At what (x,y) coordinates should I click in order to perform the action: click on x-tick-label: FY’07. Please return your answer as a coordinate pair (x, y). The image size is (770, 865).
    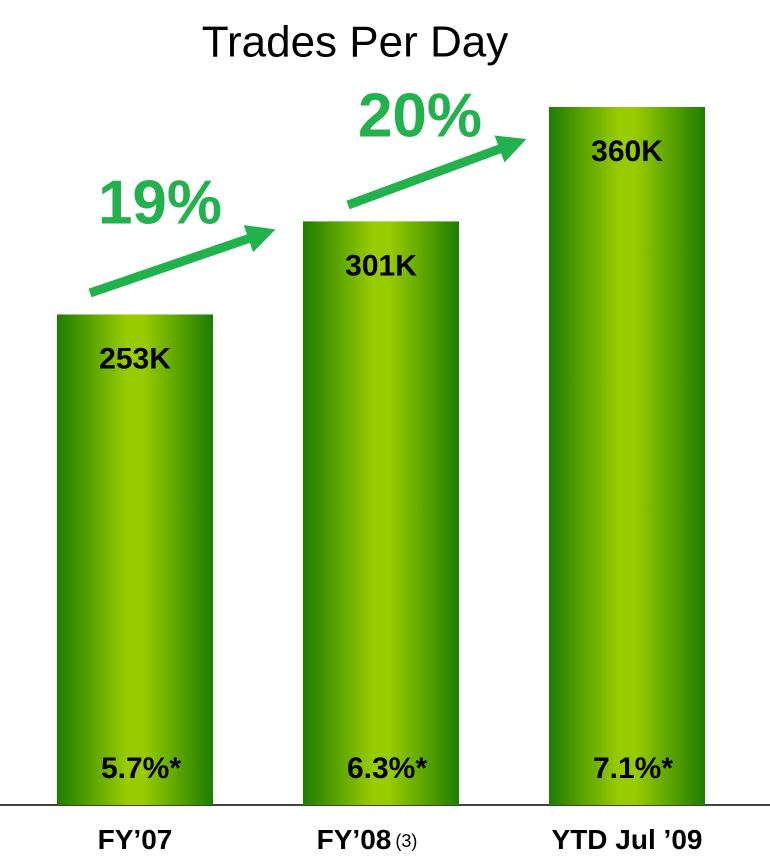
    Looking at the image, I should click on (135, 839).